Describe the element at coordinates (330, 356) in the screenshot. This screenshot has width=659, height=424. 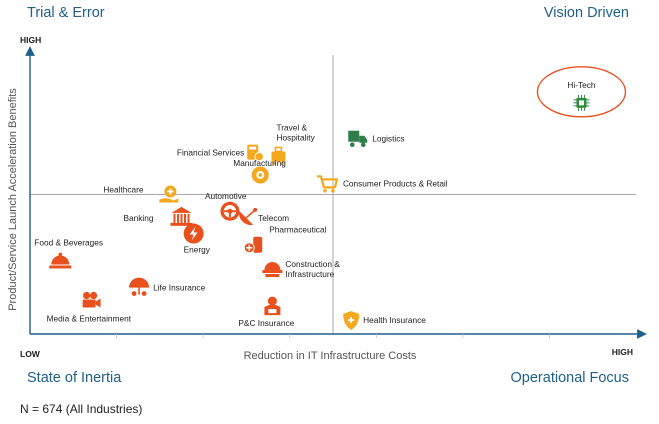
I see `x-axis-title: Reduction in IT Infrastructure Costs` at that location.